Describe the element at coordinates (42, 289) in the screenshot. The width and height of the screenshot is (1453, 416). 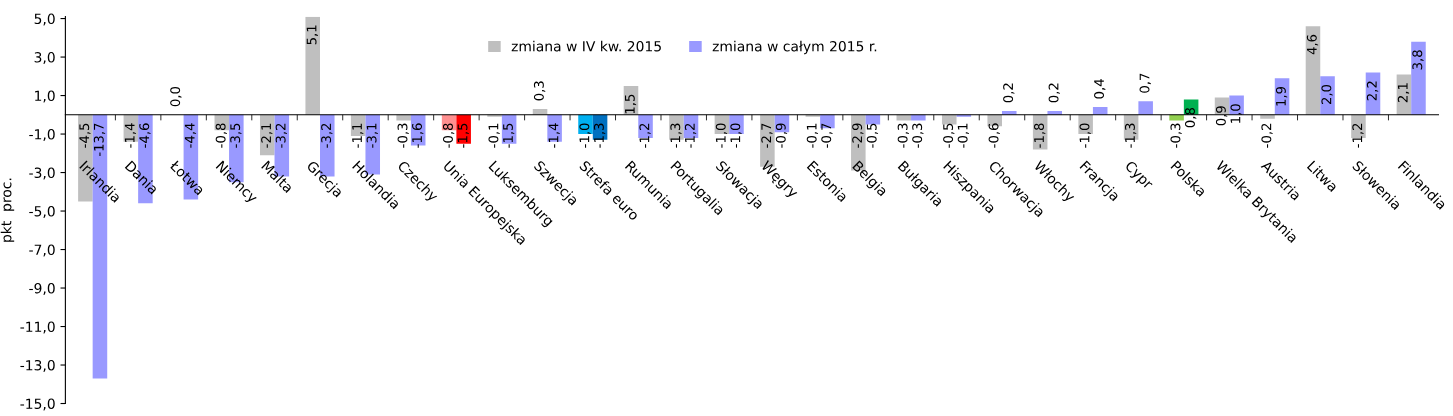
I see `y-tick-label: -9,0` at that location.